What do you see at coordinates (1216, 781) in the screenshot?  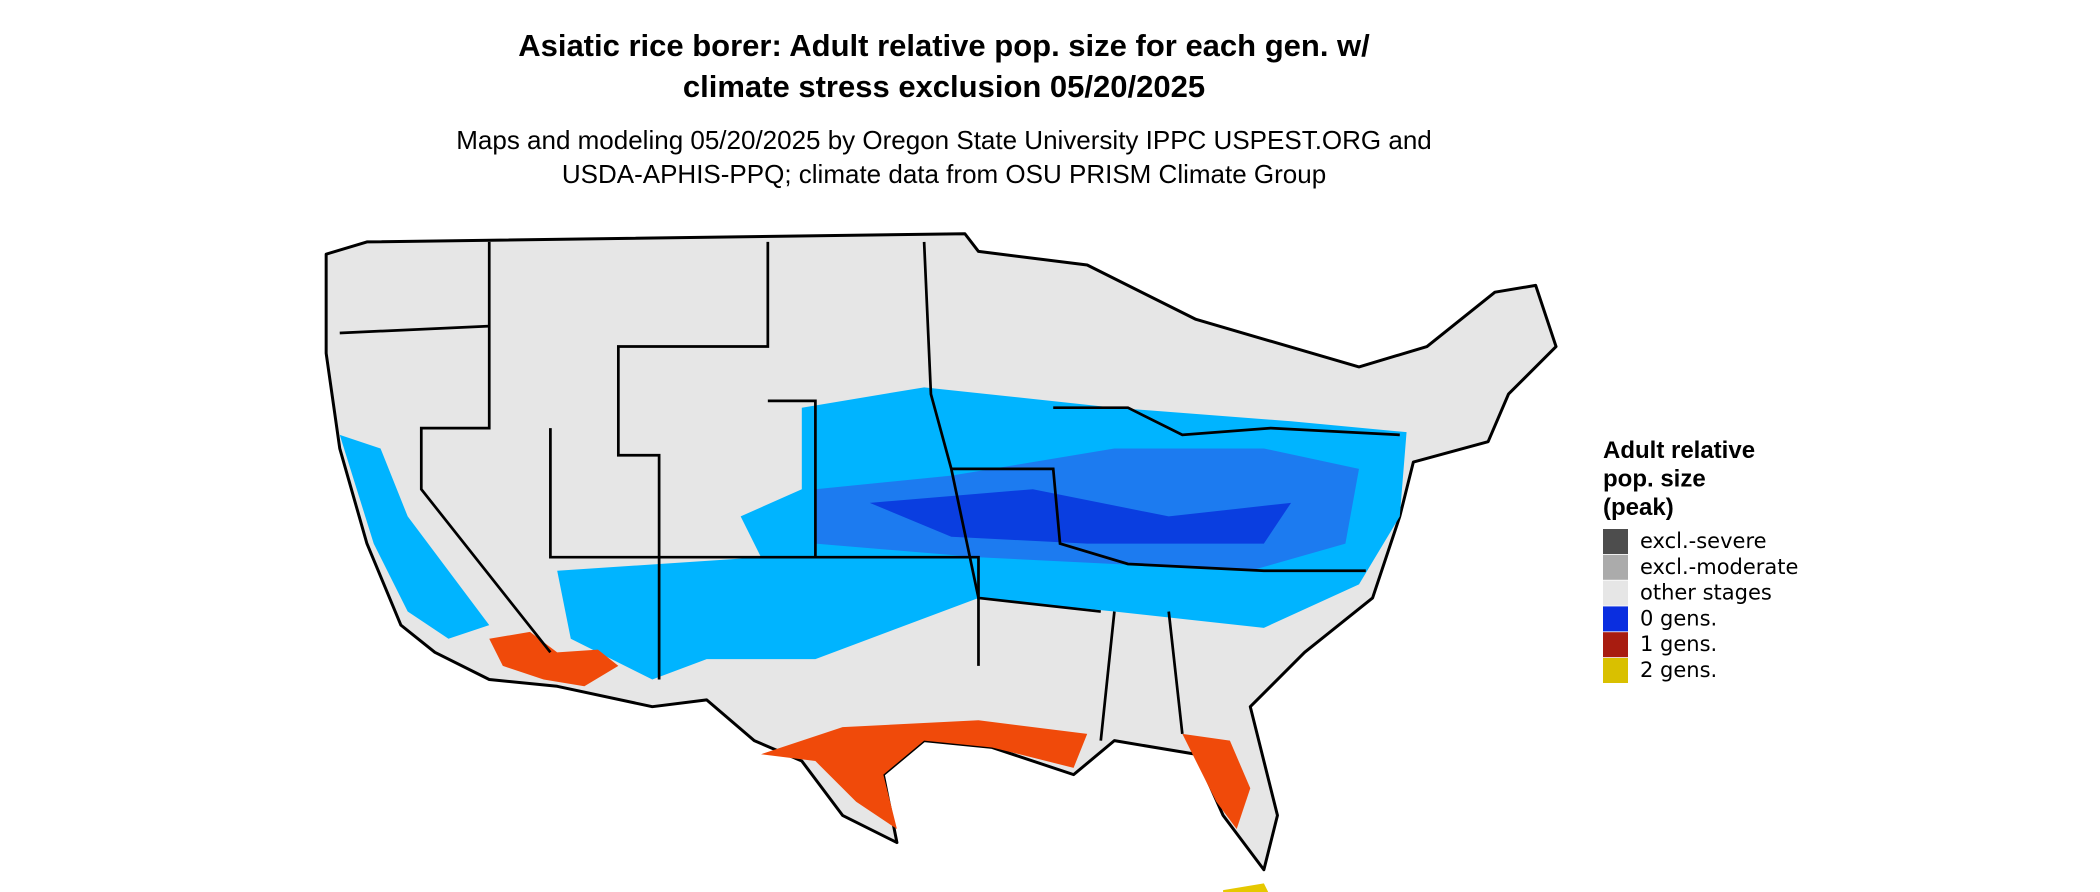 I see `zone-orange-fl` at bounding box center [1216, 781].